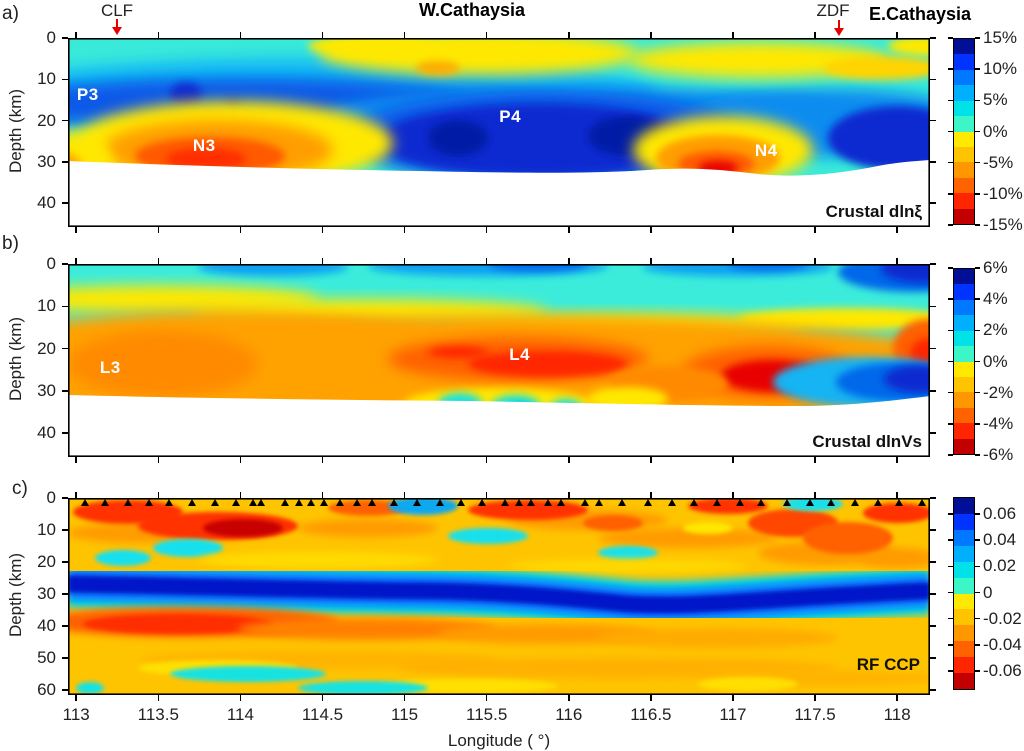  Describe the element at coordinates (733, 714) in the screenshot. I see `x-tick-label: 117` at that location.